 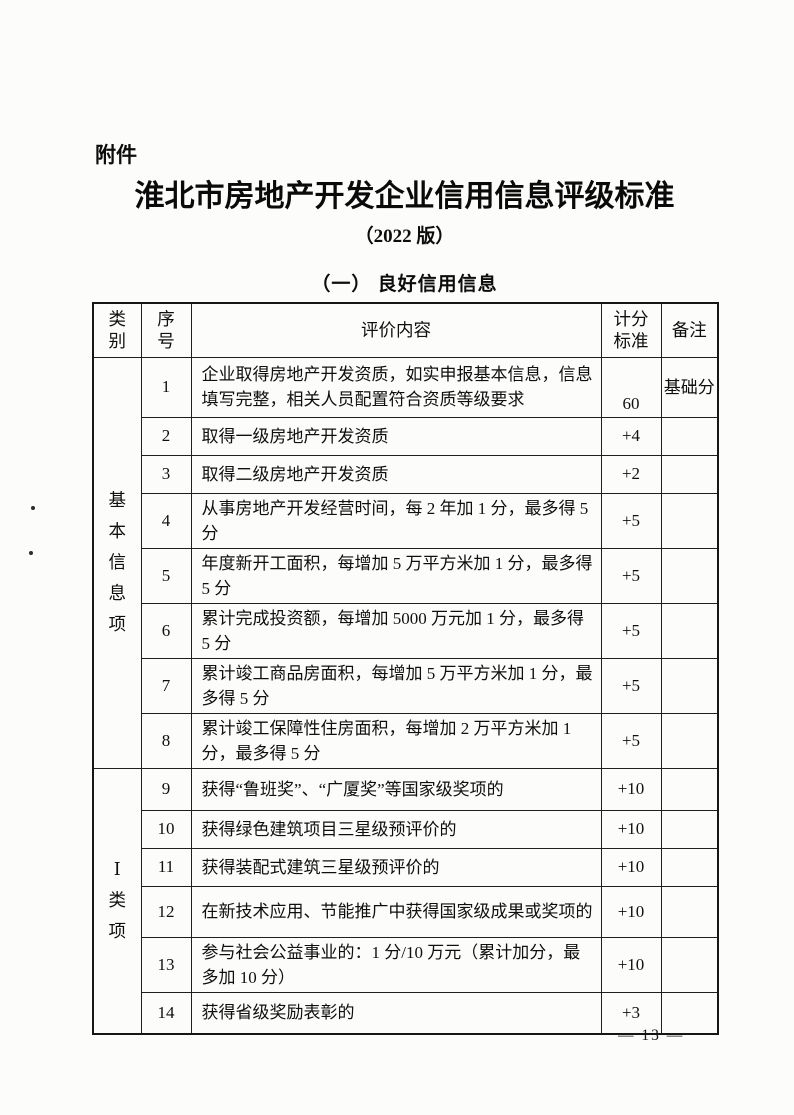 I want to click on serial-cell: 6, so click(x=166, y=630).